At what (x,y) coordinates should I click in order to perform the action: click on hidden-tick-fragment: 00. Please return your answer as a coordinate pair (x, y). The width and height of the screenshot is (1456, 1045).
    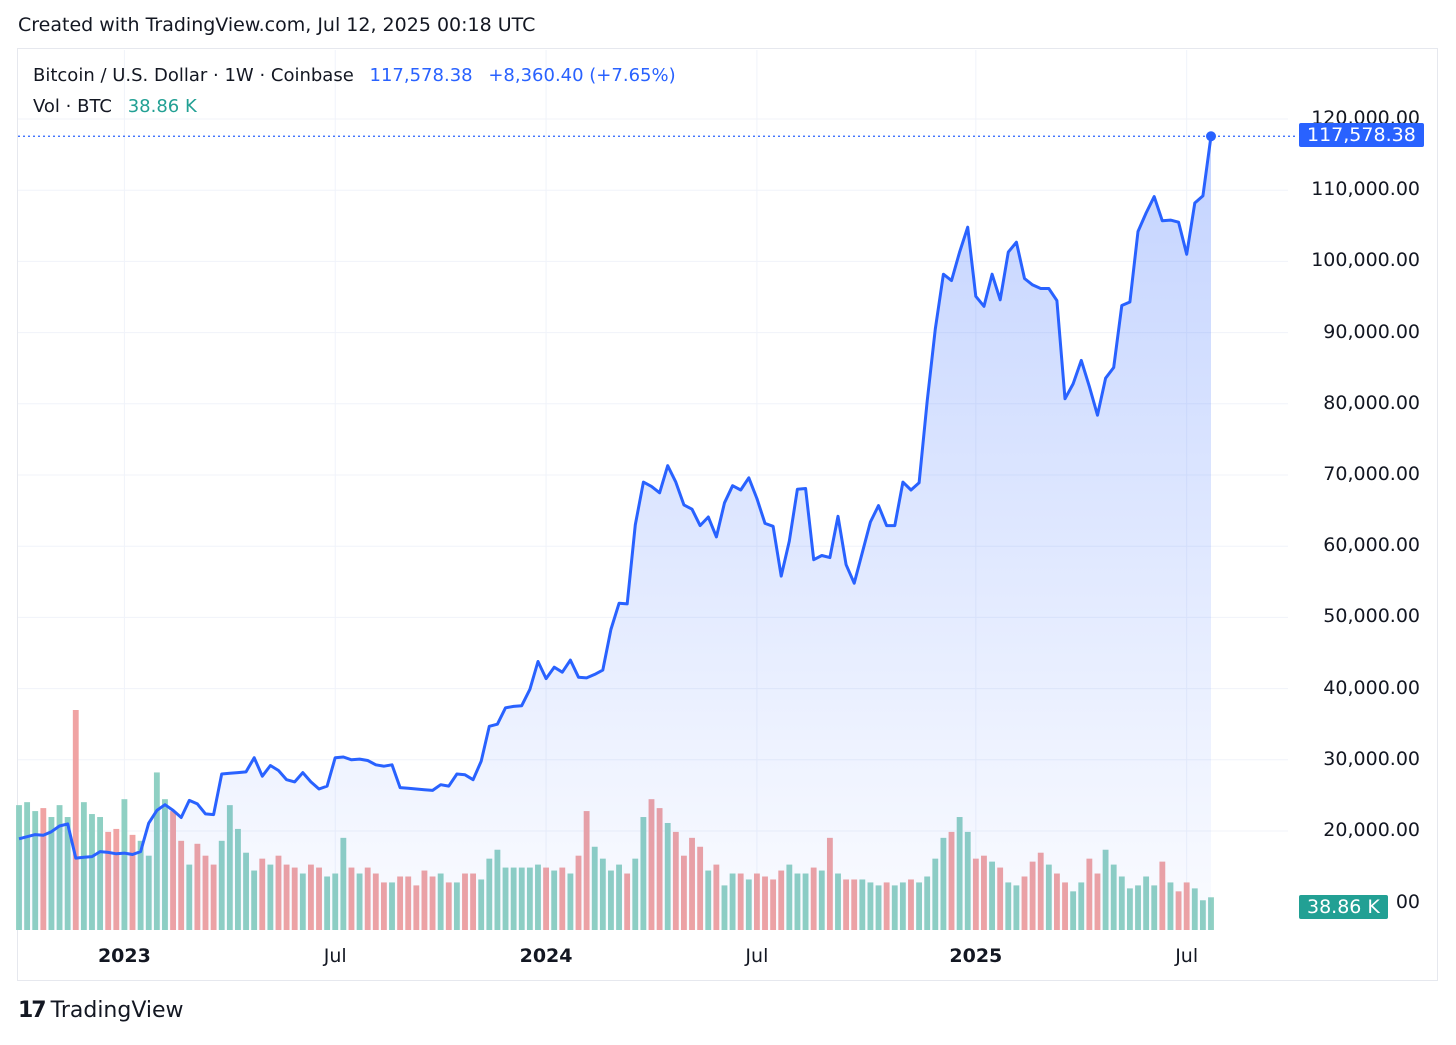
    Looking at the image, I should click on (1407, 902).